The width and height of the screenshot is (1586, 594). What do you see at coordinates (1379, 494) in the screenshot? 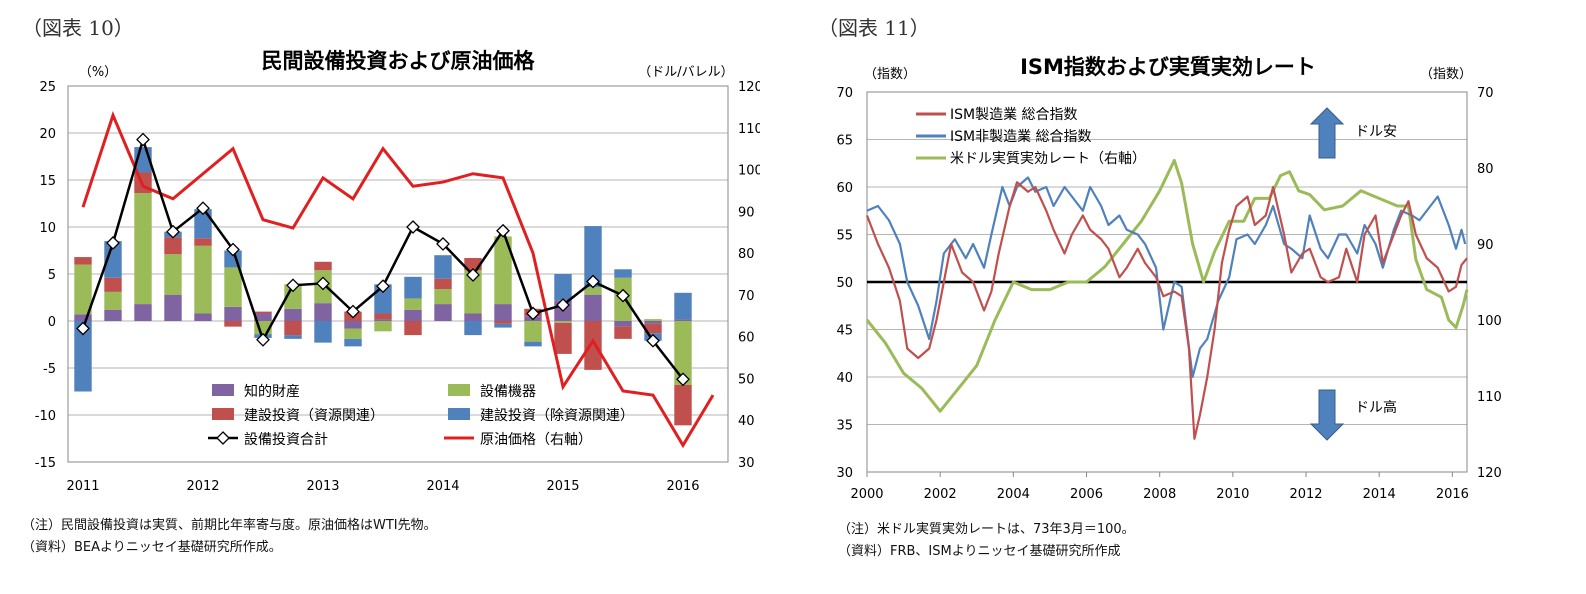
I see `x-tick-label: 2014` at bounding box center [1379, 494].